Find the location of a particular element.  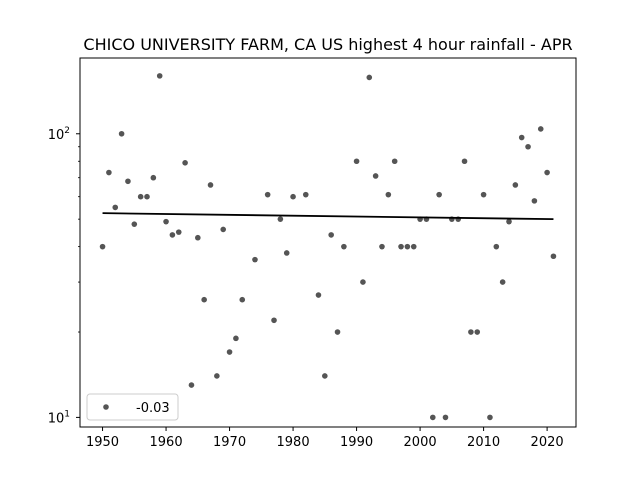

x-tick-label: 1950 is located at coordinates (102, 442).